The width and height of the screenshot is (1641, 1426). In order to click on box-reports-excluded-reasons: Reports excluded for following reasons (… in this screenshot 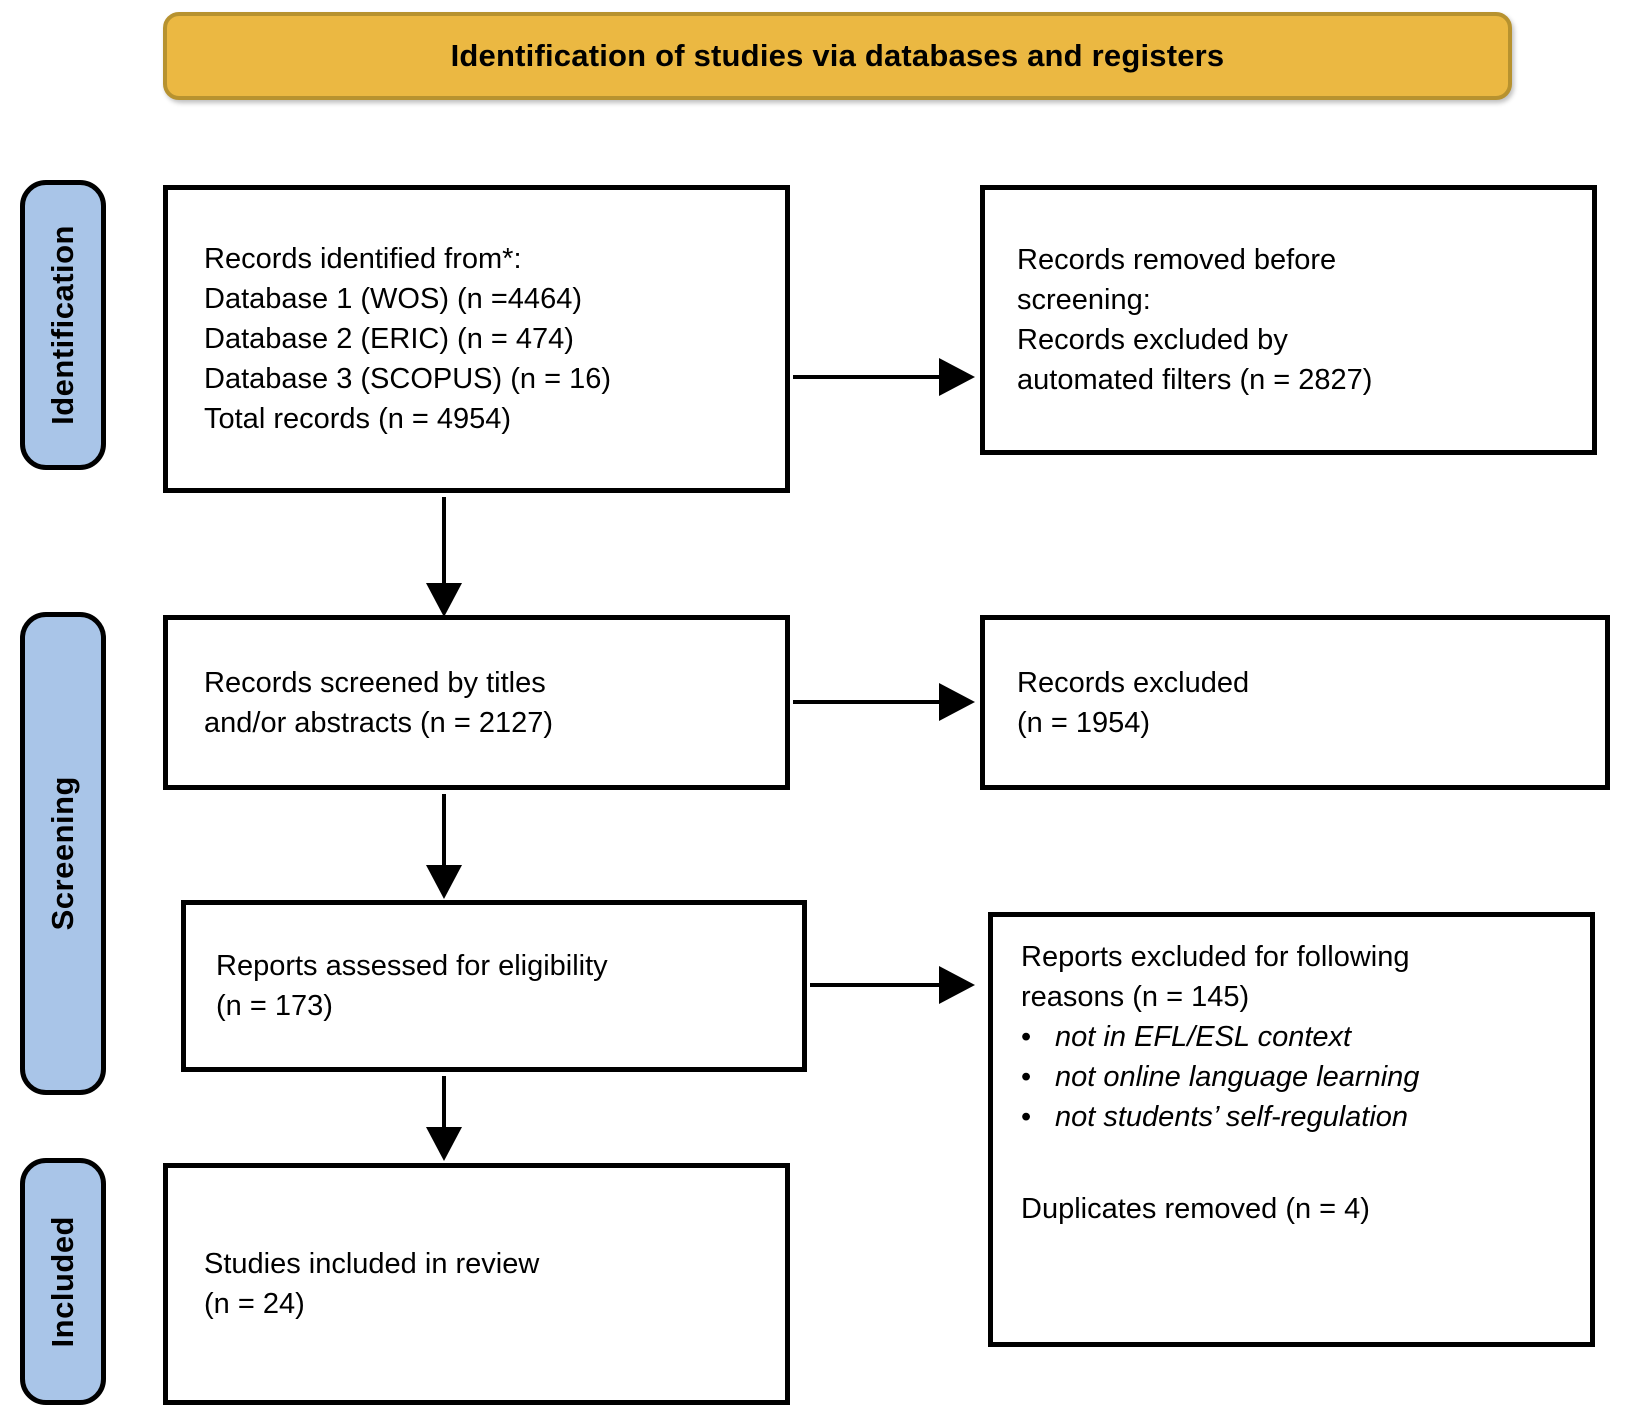, I will do `click(1291, 1129)`.